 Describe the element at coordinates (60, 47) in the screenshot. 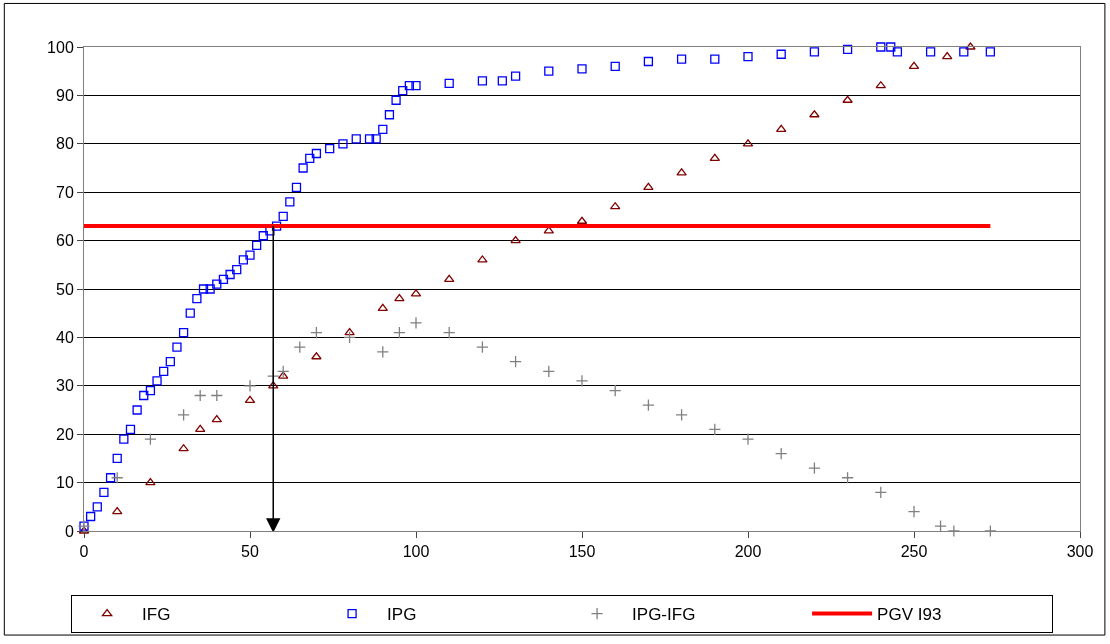

I see `y-tick-label: 100` at that location.